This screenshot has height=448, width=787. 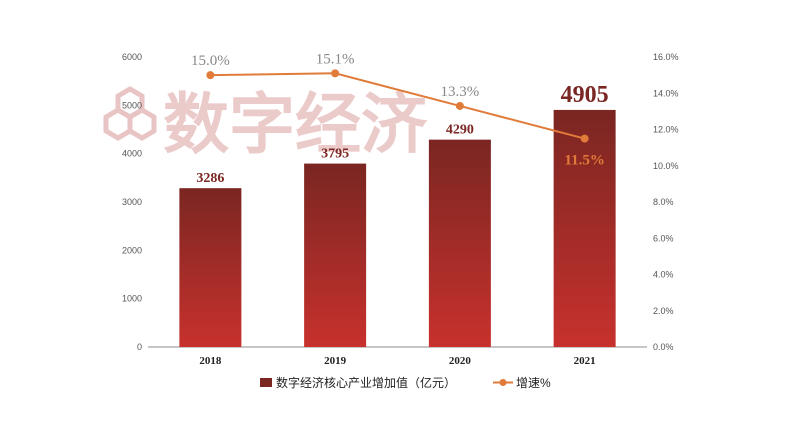 I want to click on legend: 数字经济核心产业增加值（亿元） 增速%, so click(x=405, y=382).